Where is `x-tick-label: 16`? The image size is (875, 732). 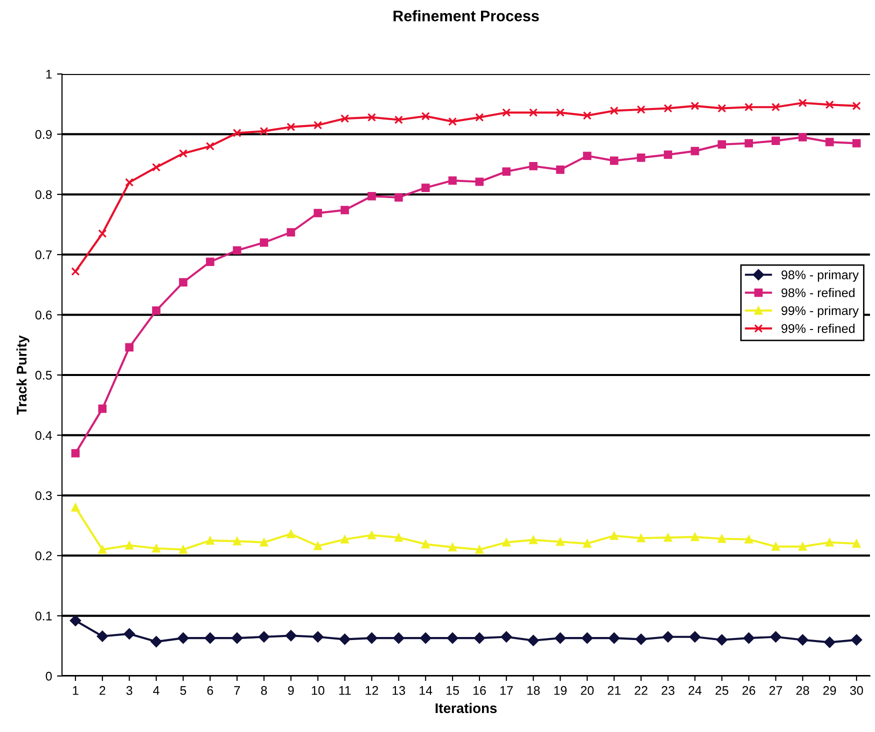
x-tick-label: 16 is located at coordinates (479, 690).